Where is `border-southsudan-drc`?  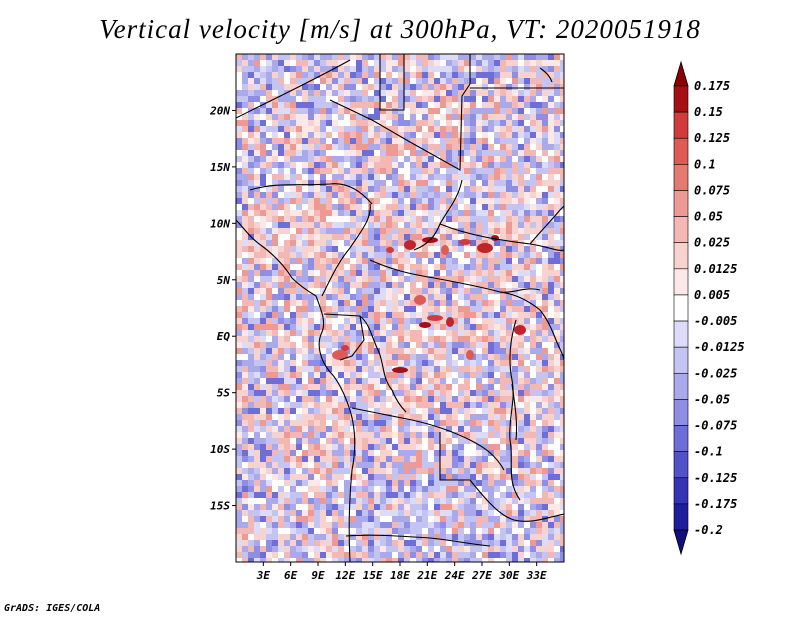 border-southsudan-drc is located at coordinates (520, 290).